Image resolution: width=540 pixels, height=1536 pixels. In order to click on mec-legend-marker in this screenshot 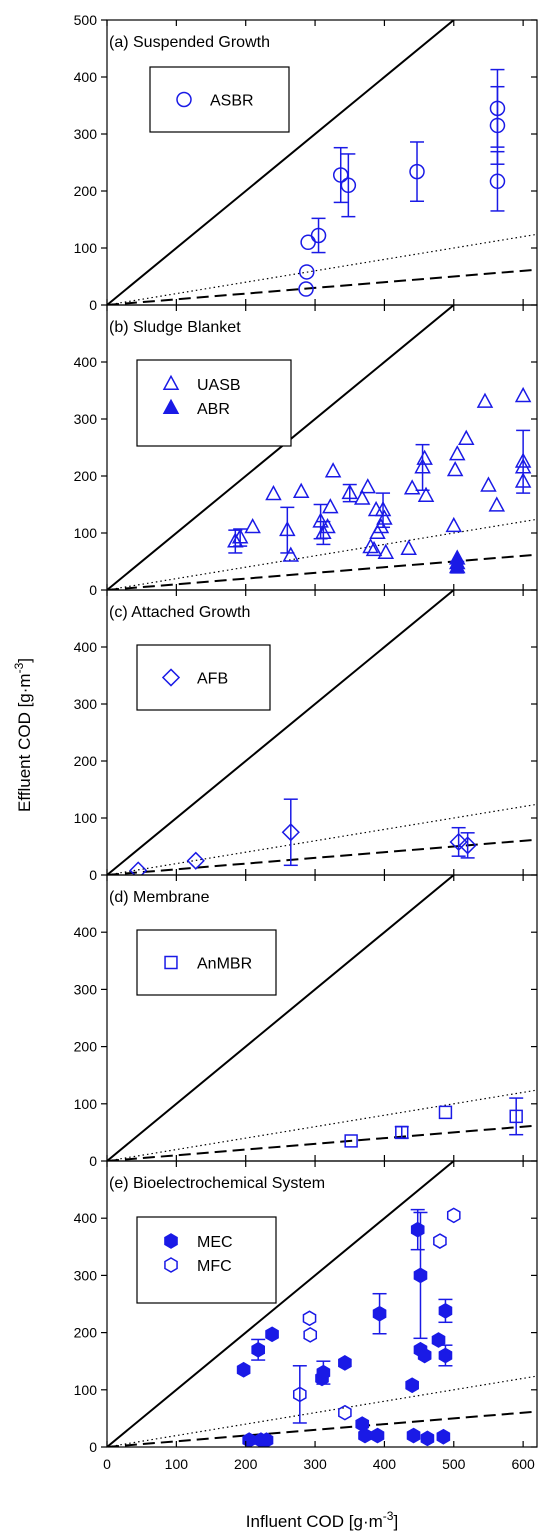, I will do `click(171, 1241)`.